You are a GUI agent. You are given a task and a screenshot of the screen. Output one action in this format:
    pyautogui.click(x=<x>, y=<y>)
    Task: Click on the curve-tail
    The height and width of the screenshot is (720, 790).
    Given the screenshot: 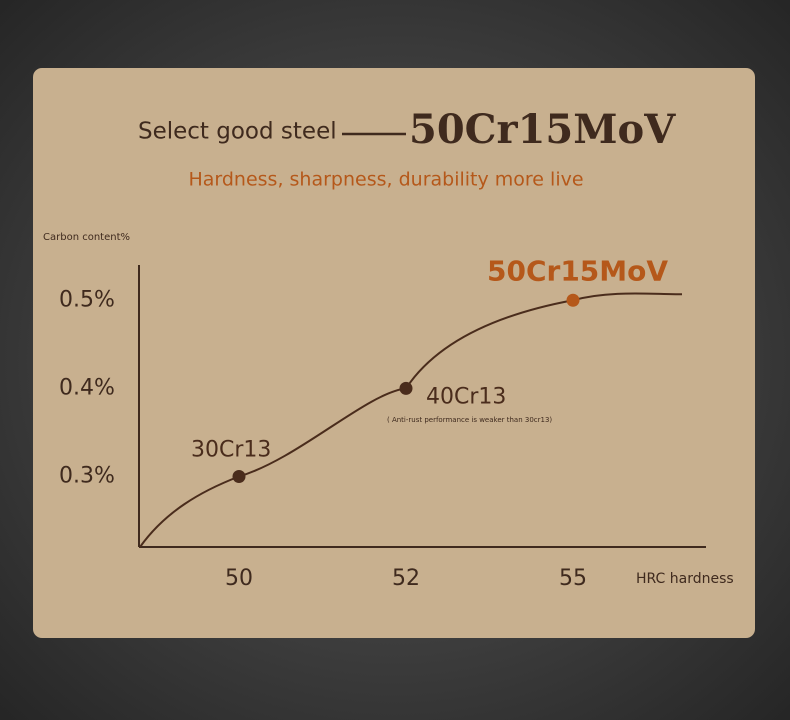 What is the action you would take?
    pyautogui.click(x=627, y=297)
    